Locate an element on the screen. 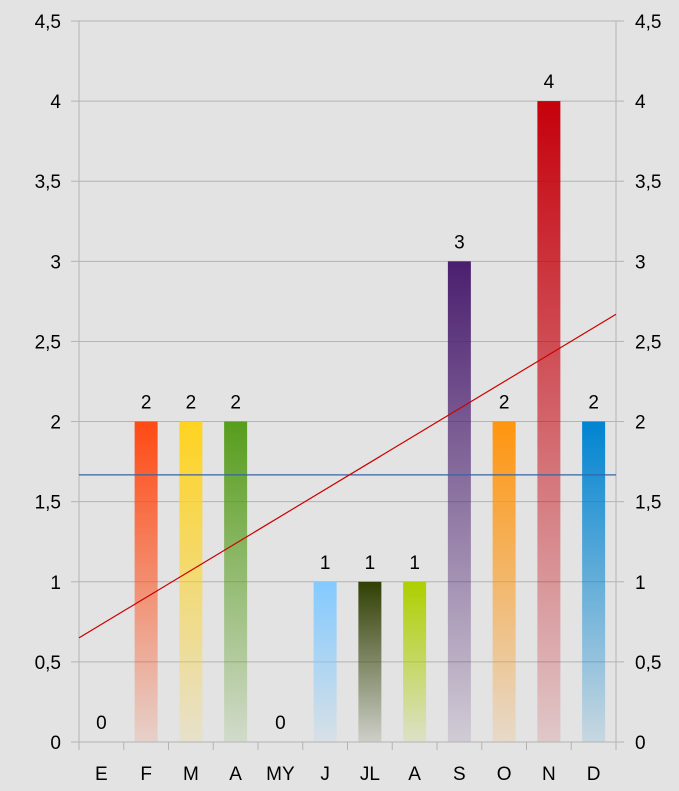  bar-n is located at coordinates (548, 421).